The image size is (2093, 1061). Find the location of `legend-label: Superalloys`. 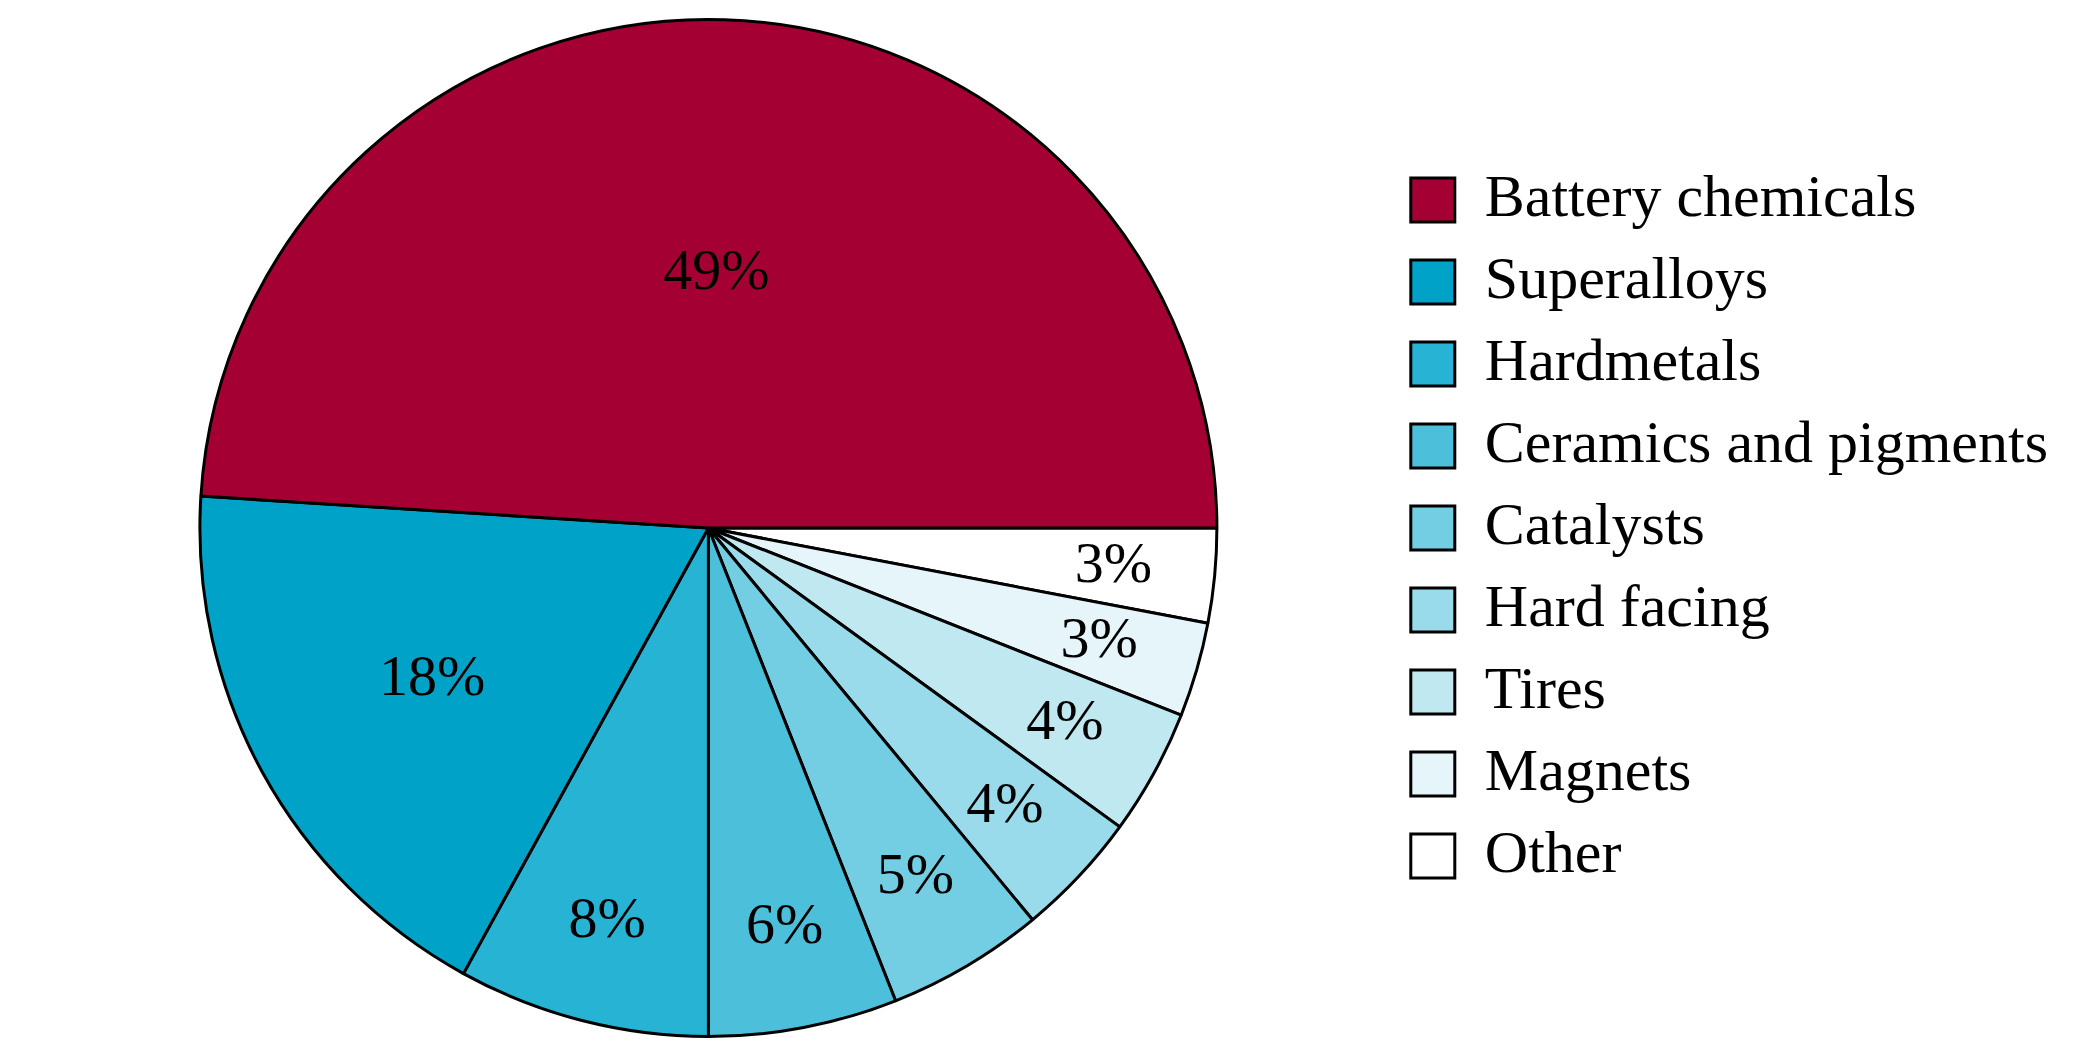

legend-label: Superalloys is located at coordinates (1626, 277).